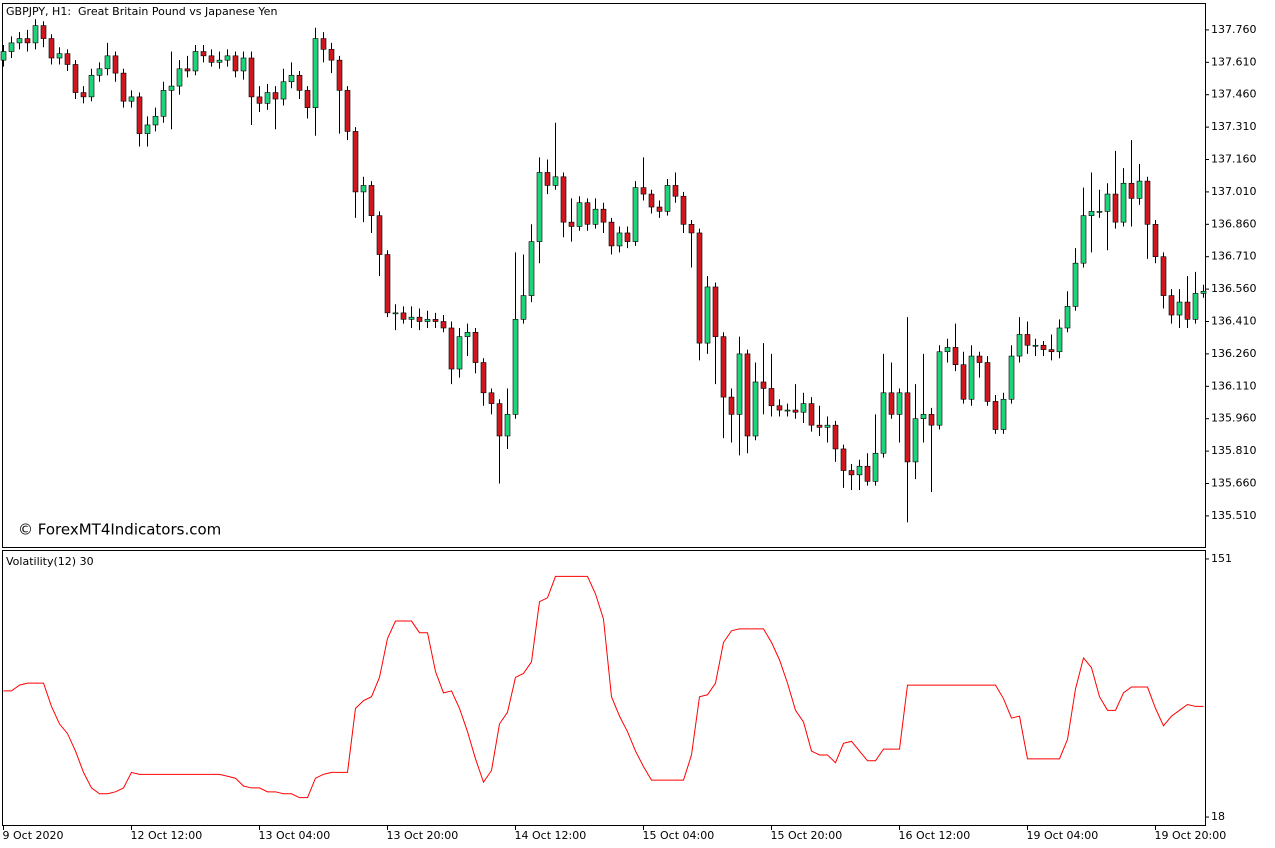 The width and height of the screenshot is (1275, 848). I want to click on x-tick-label: 13 Oct 04:00, so click(295, 835).